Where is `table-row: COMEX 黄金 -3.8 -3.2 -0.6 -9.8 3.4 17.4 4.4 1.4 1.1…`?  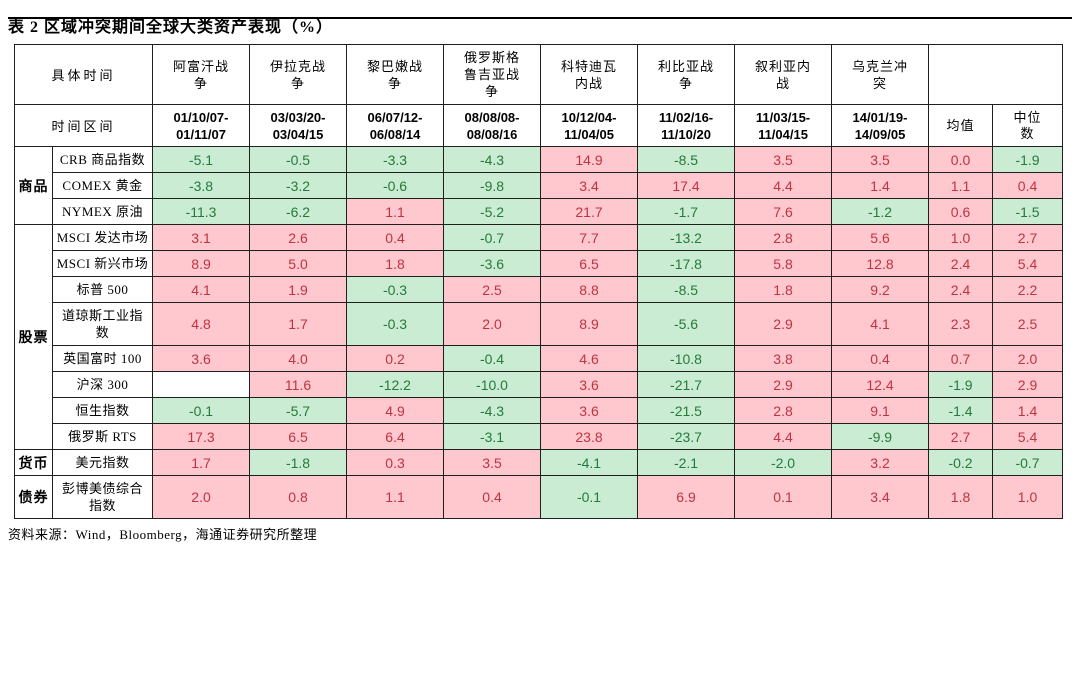
table-row: COMEX 黄金 -3.8 -3.2 -0.6 -9.8 3.4 17.4 4.4 1.4 1.1… is located at coordinates (539, 185).